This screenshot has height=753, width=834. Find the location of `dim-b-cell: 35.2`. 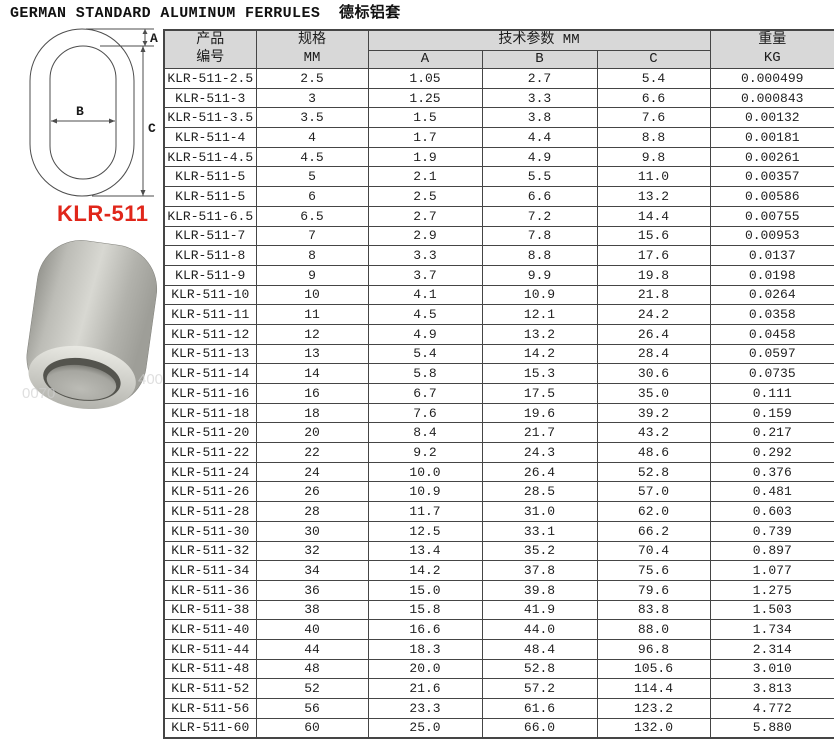

dim-b-cell: 35.2 is located at coordinates (539, 551).